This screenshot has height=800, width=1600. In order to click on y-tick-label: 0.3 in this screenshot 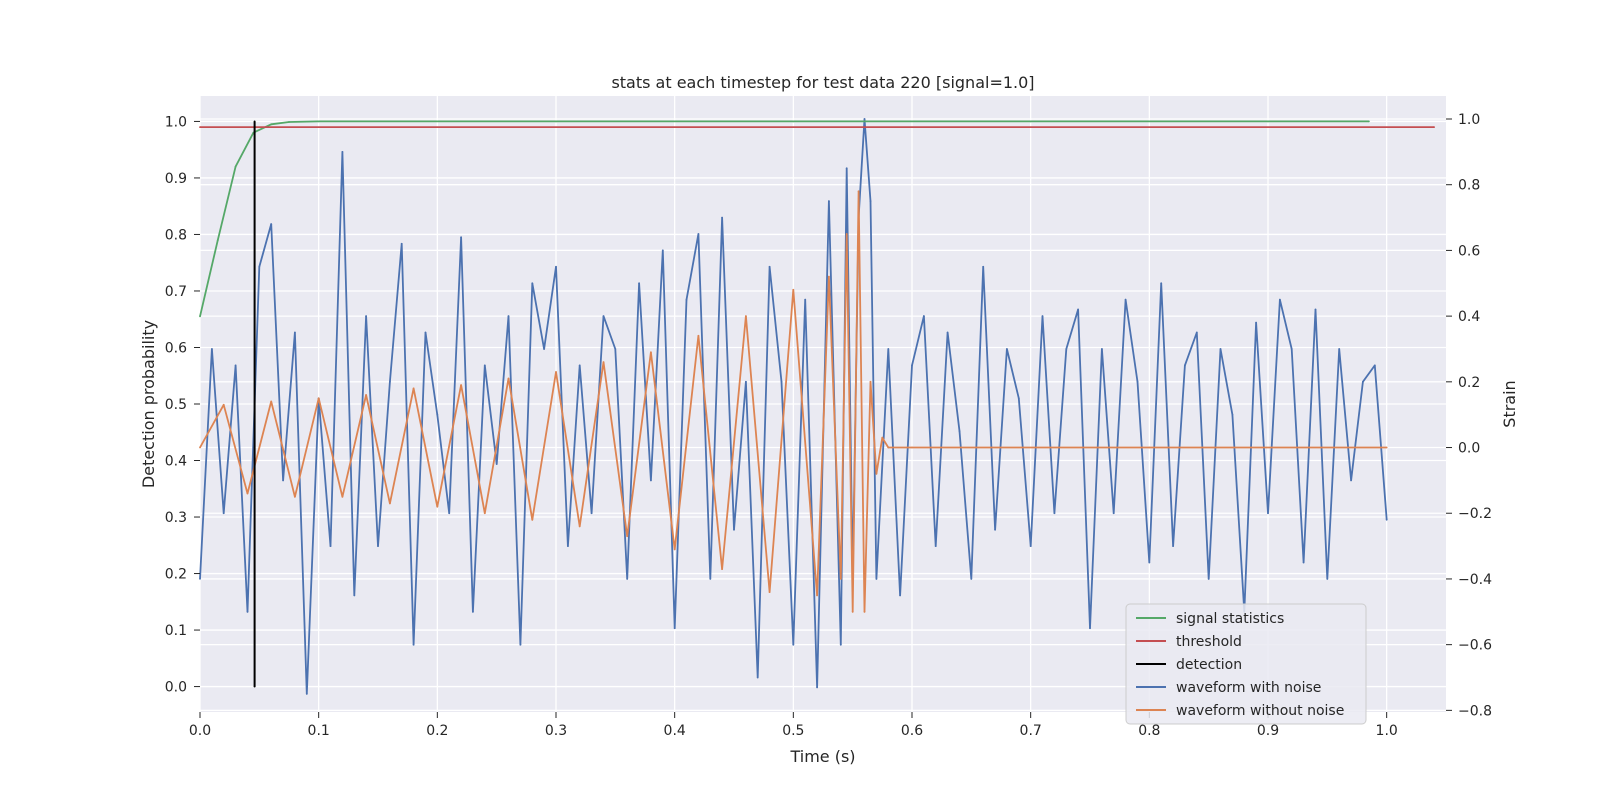, I will do `click(176, 518)`.